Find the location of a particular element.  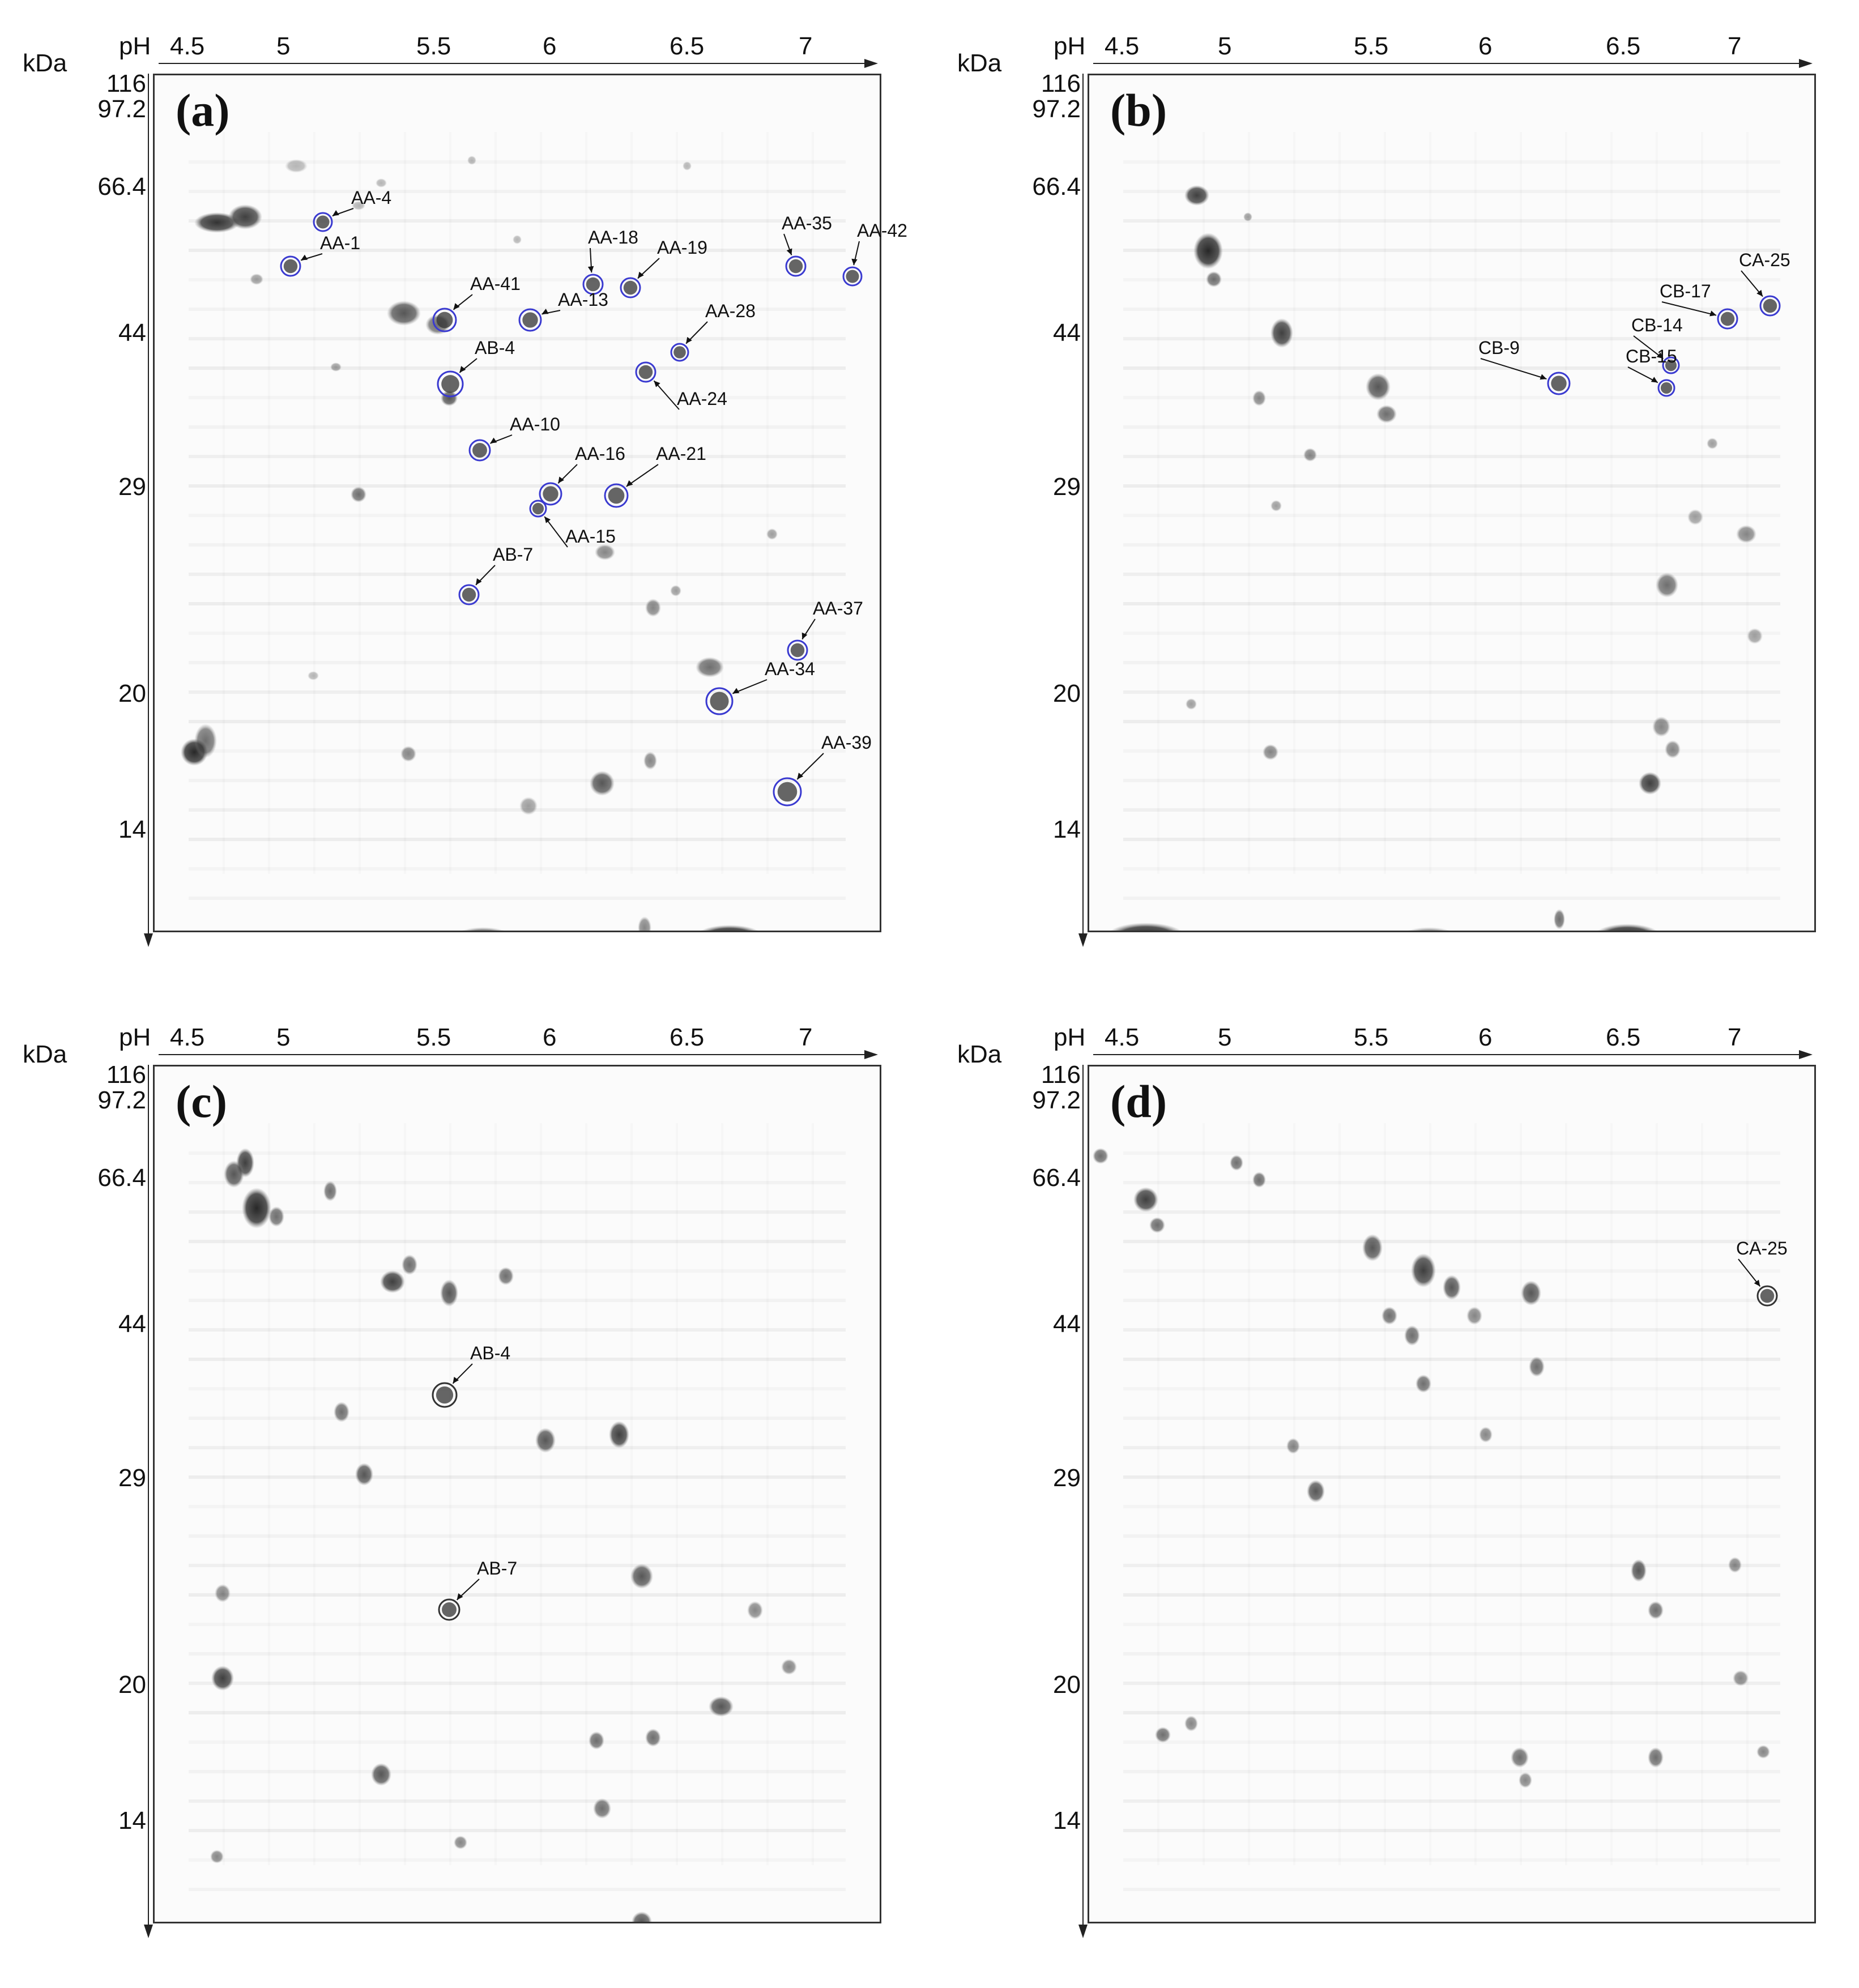

panel-letter: (a) is located at coordinates (203, 110).